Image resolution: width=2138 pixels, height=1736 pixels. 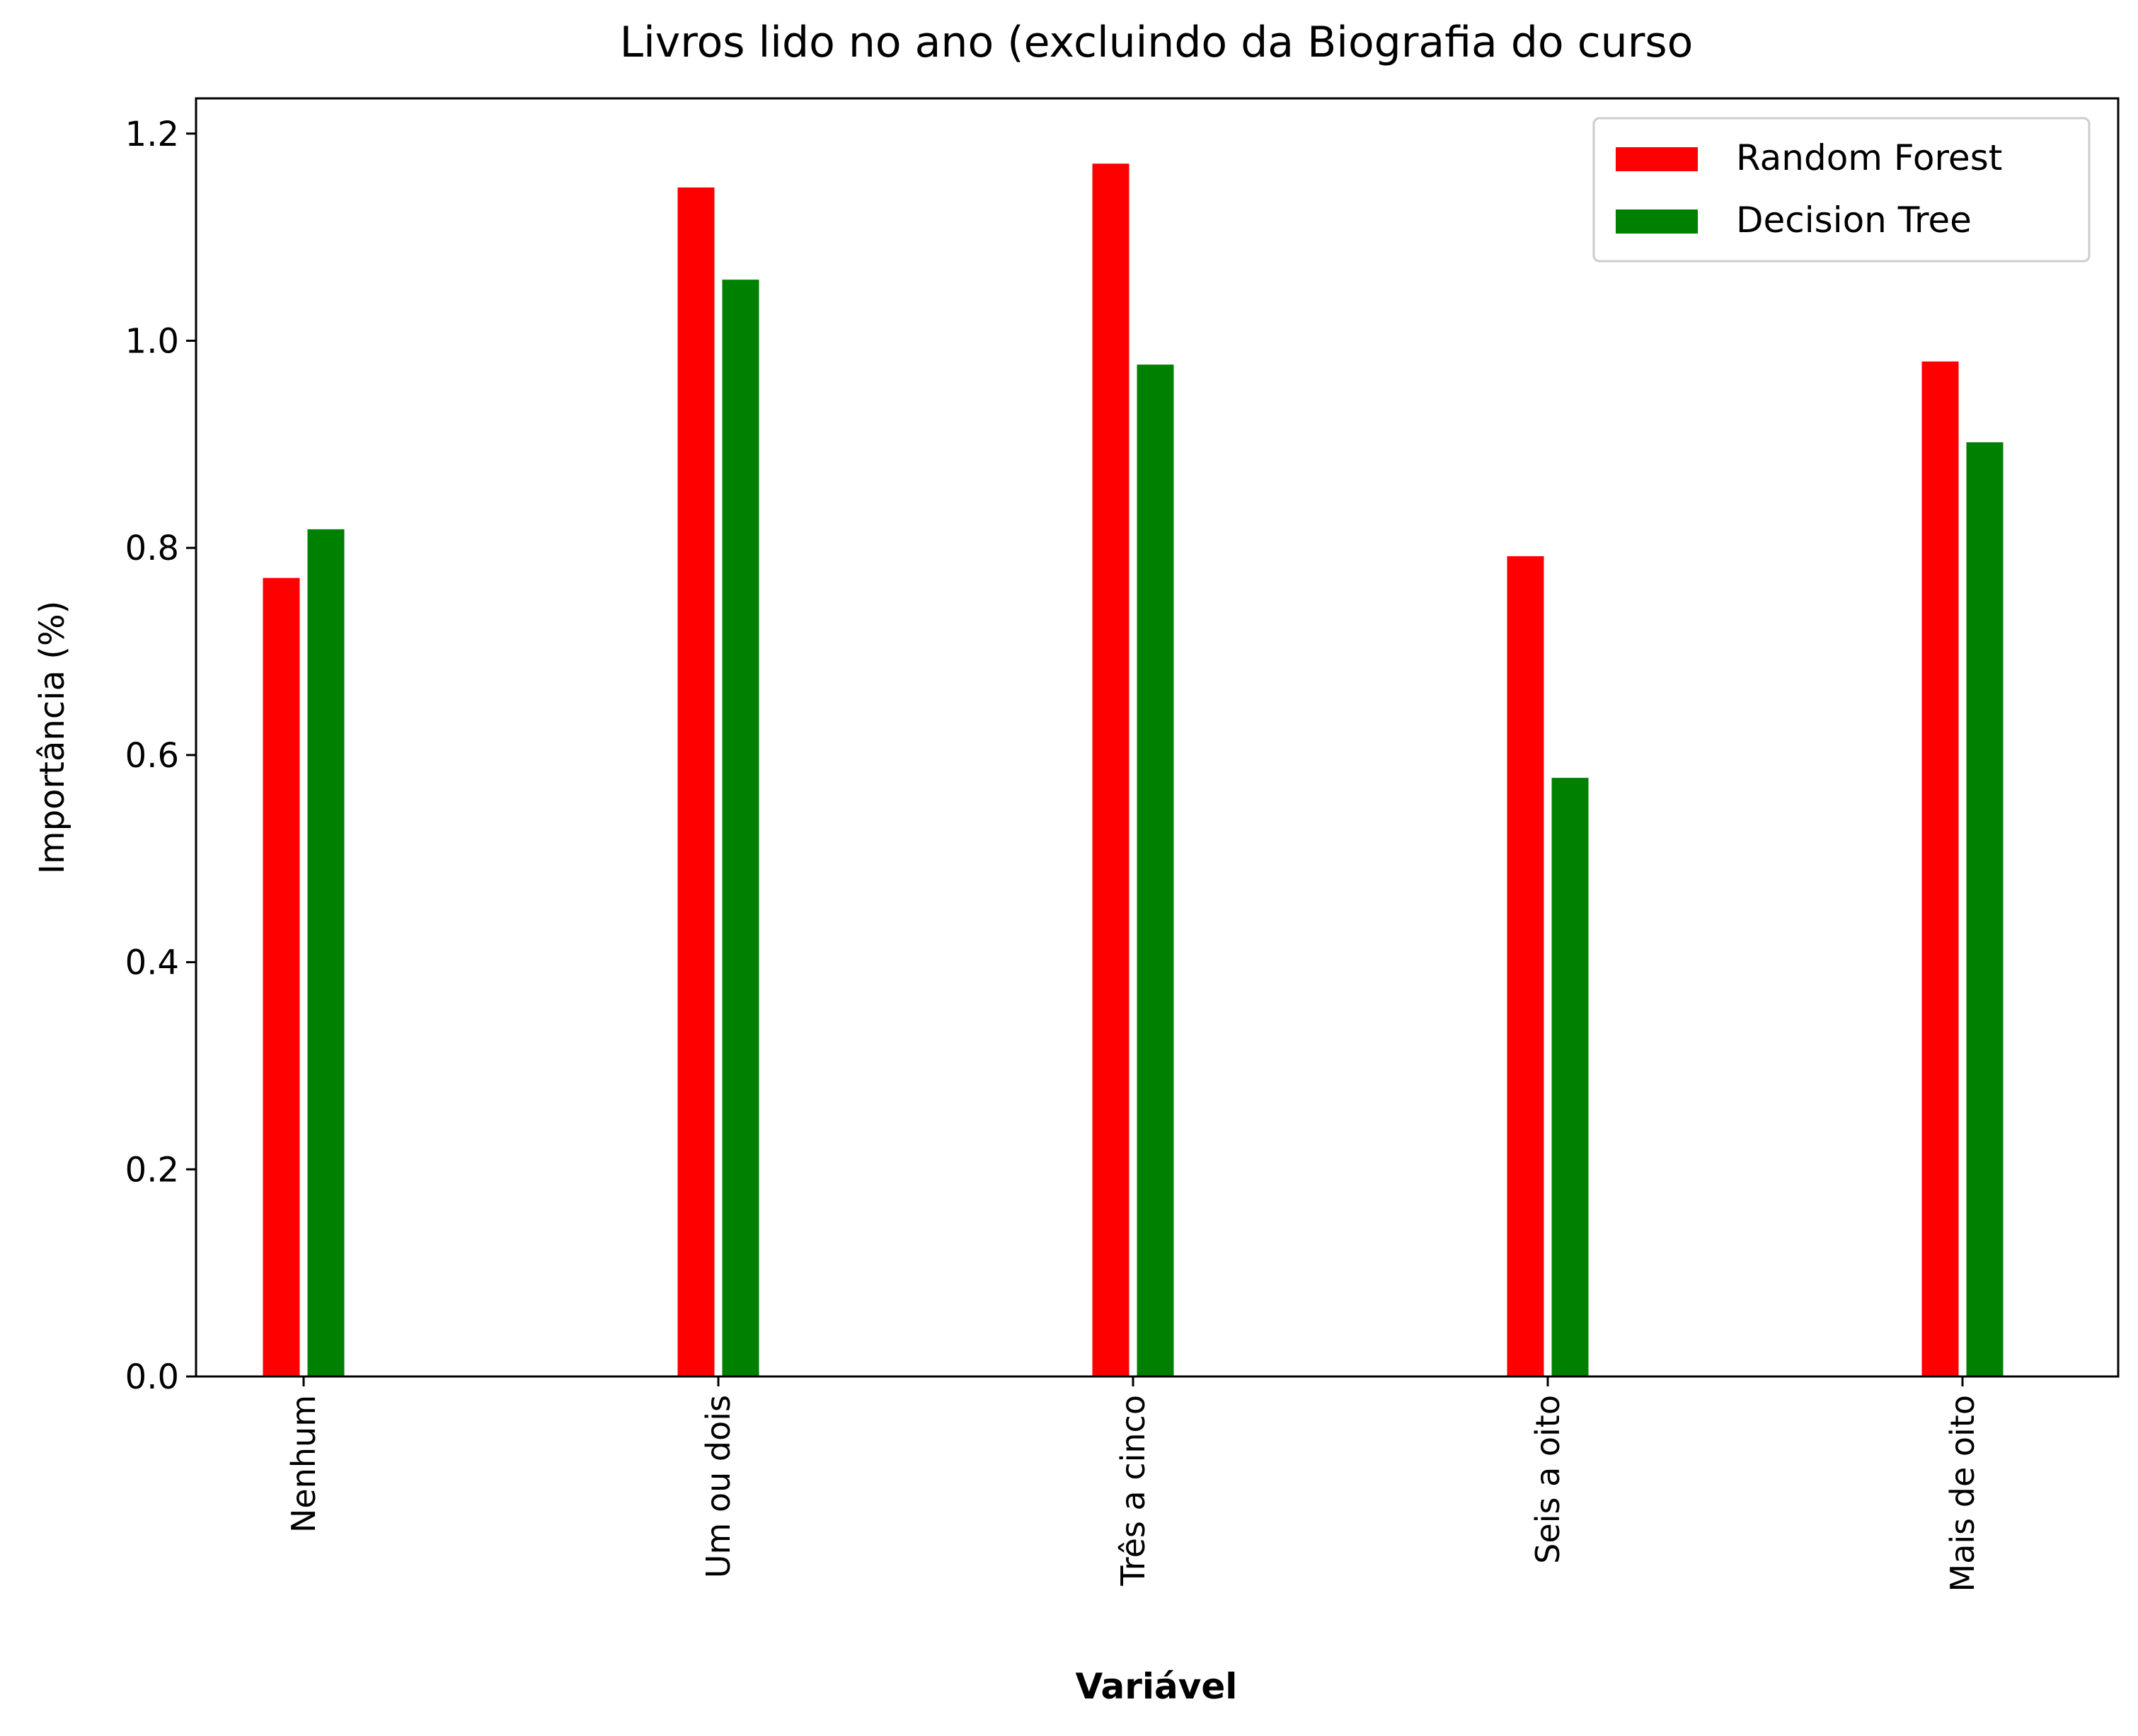 What do you see at coordinates (152, 341) in the screenshot?
I see `y-tick-label: 1.0` at bounding box center [152, 341].